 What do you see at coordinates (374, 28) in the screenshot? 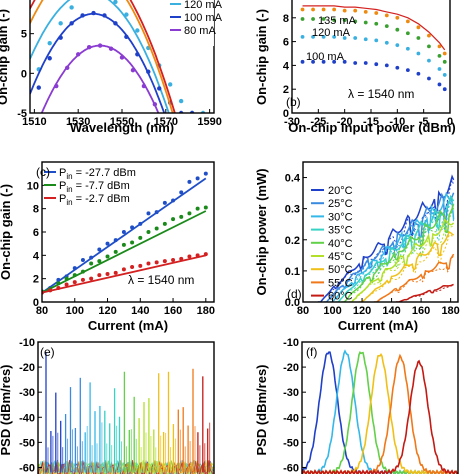
I see `panel-b-fit-line` at bounding box center [374, 28].